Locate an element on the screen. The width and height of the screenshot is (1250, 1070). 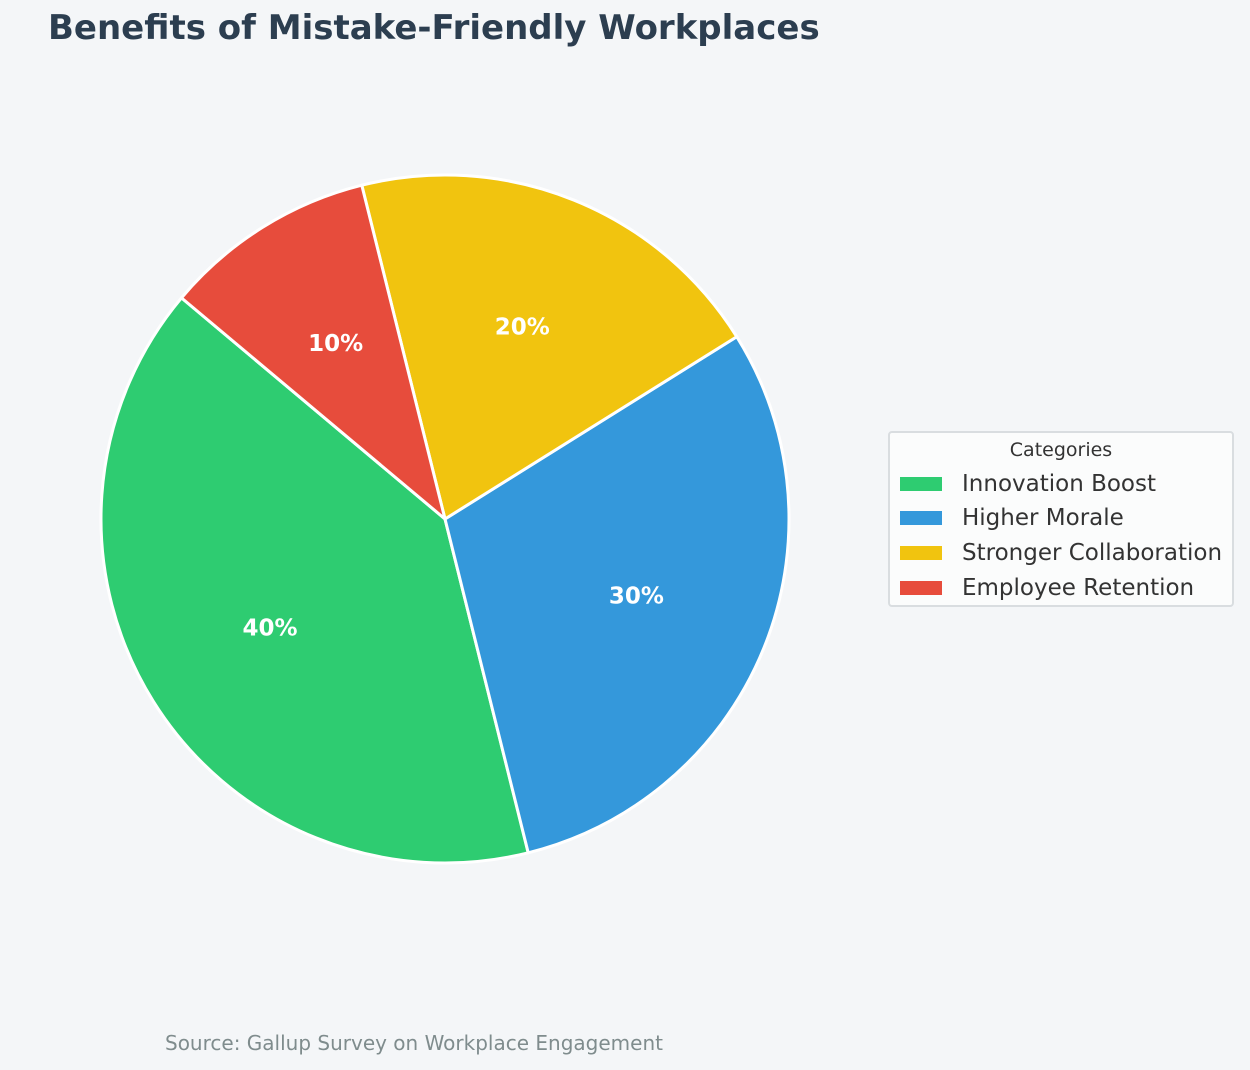
legend-label: Stronger Collaboration is located at coordinates (1092, 553).